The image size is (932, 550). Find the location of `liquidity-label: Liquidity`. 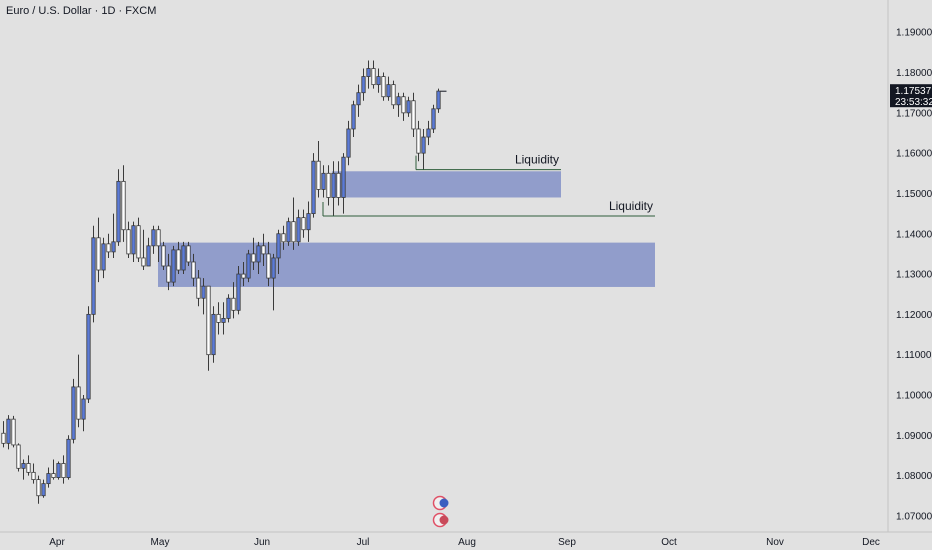

liquidity-label: Liquidity is located at coordinates (631, 206).